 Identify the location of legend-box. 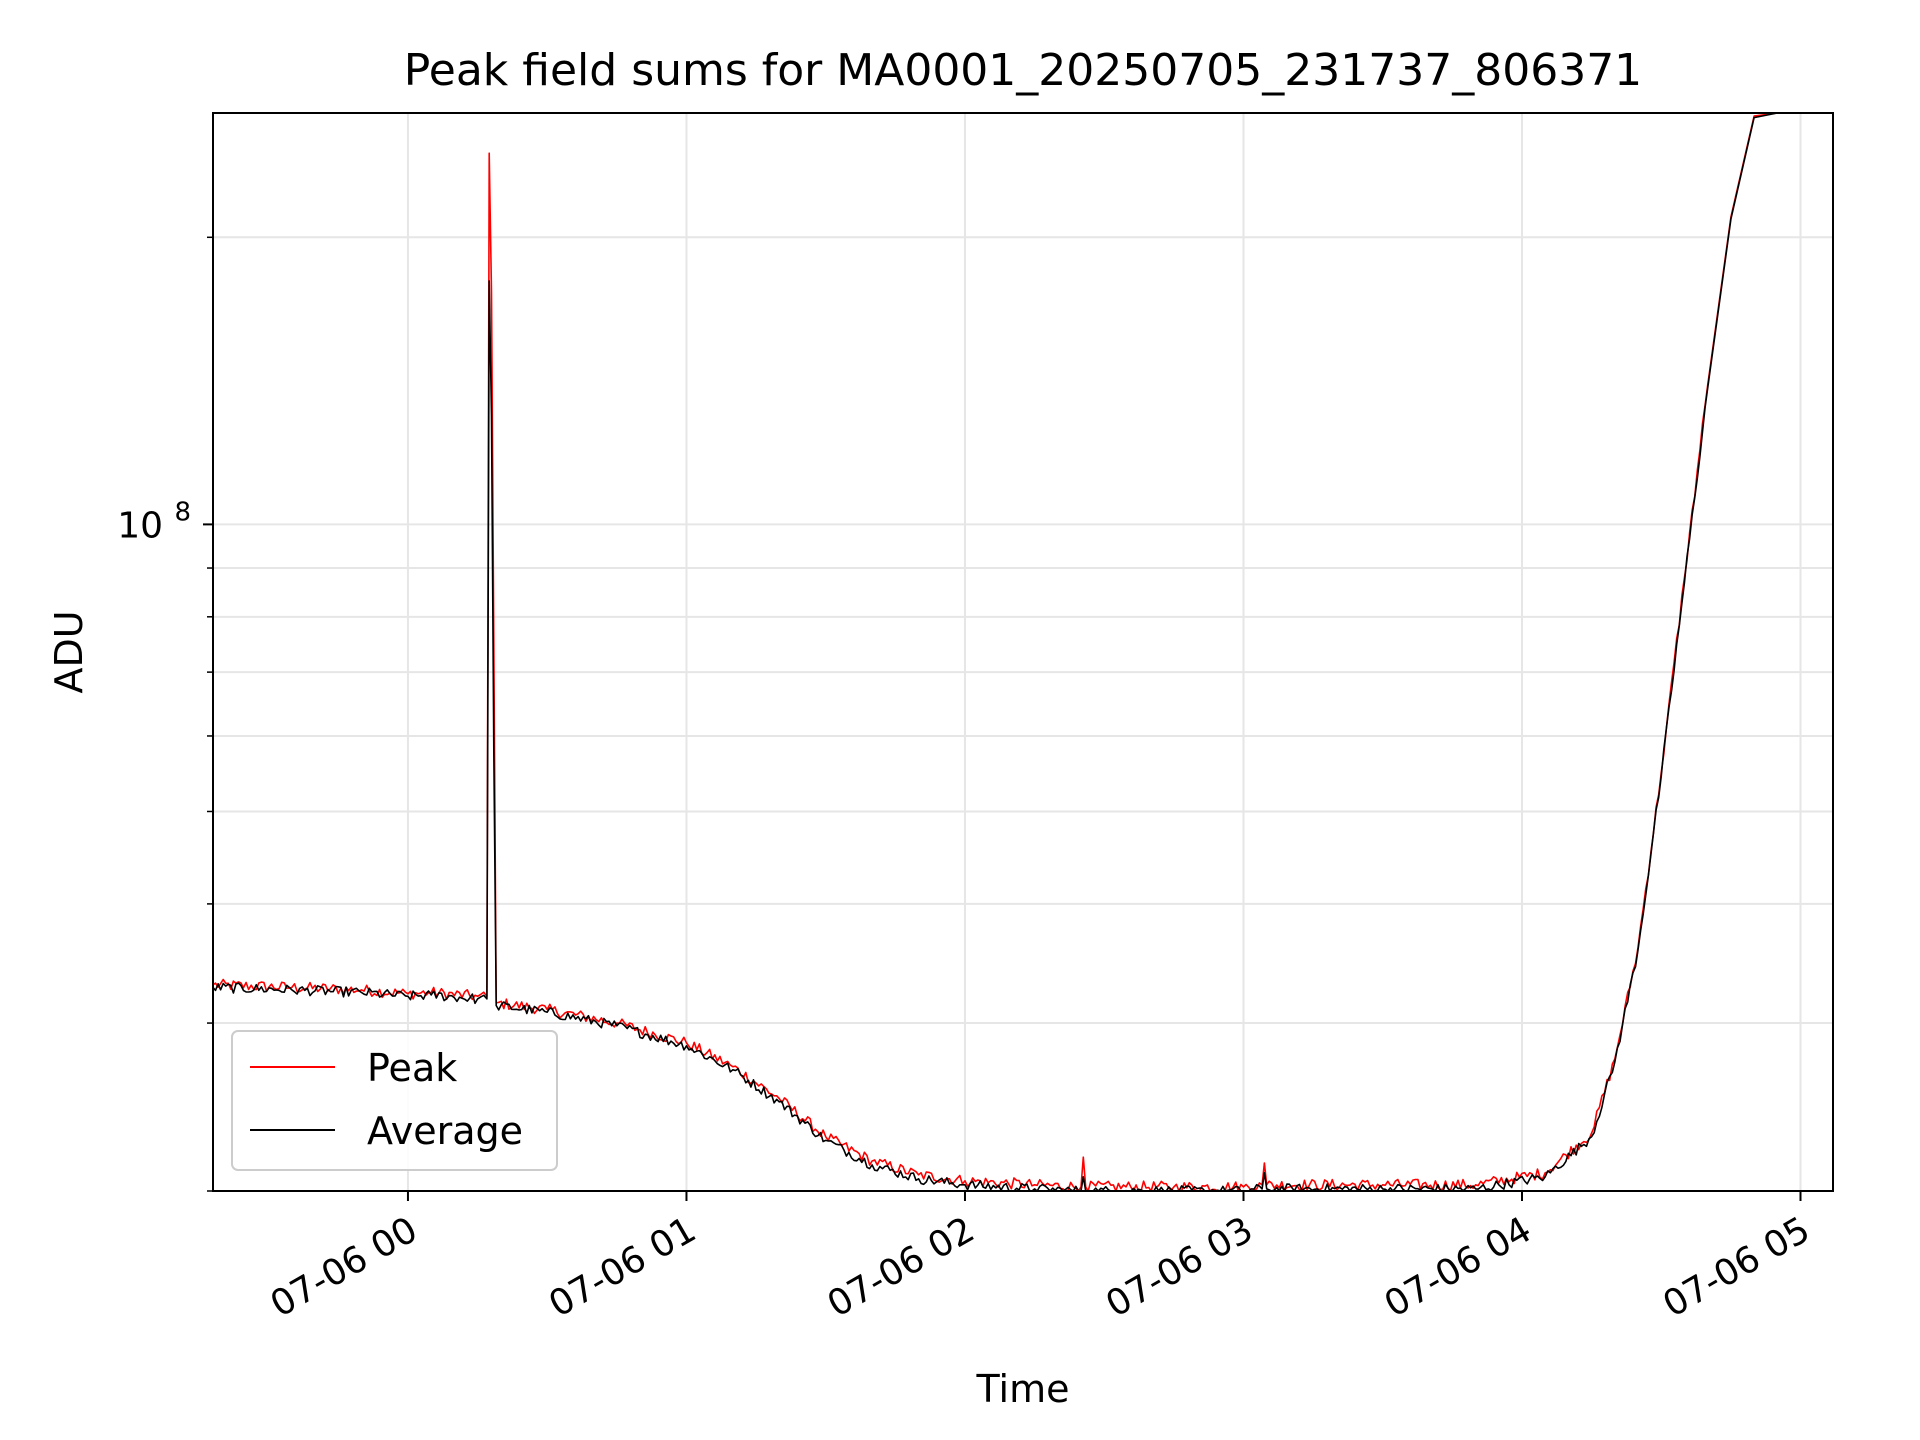
(394, 1100).